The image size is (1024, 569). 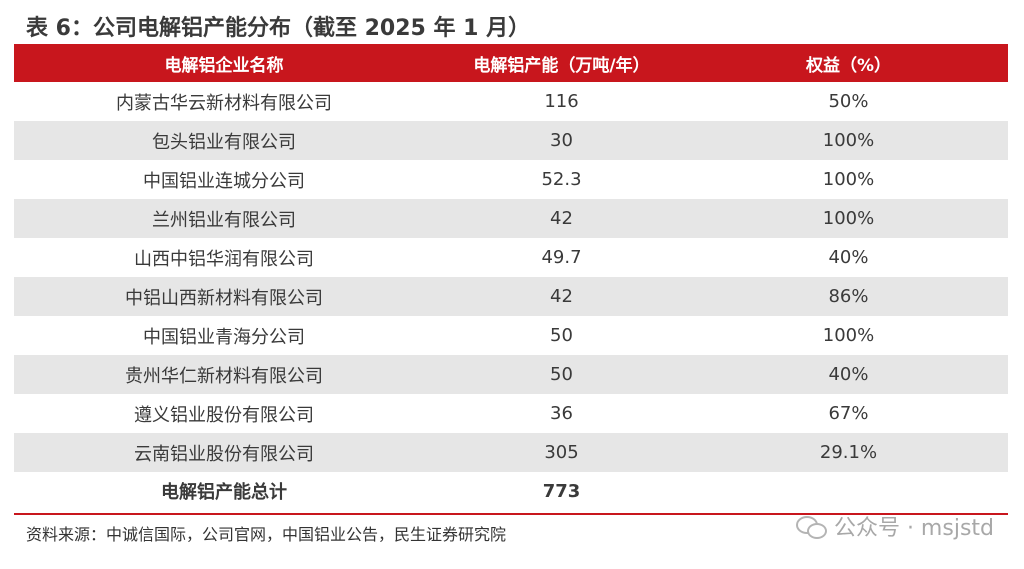 What do you see at coordinates (913, 528) in the screenshot?
I see `watermark-text: 公众号 · msjstd` at bounding box center [913, 528].